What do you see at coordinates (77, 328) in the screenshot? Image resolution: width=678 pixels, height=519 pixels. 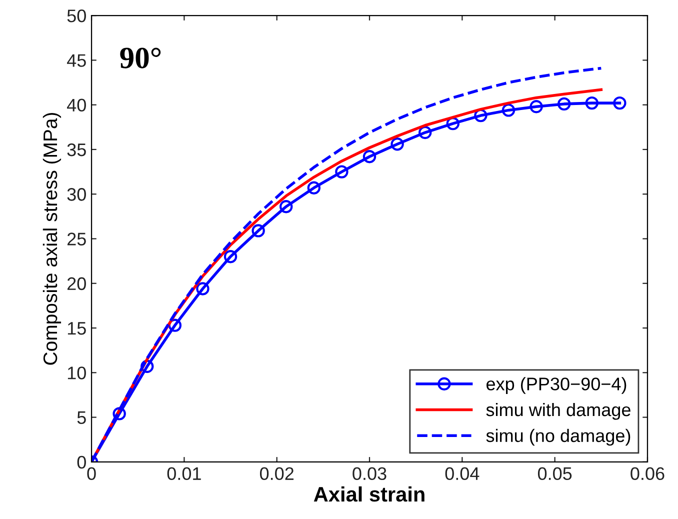 I see `y-tick-label: 15` at bounding box center [77, 328].